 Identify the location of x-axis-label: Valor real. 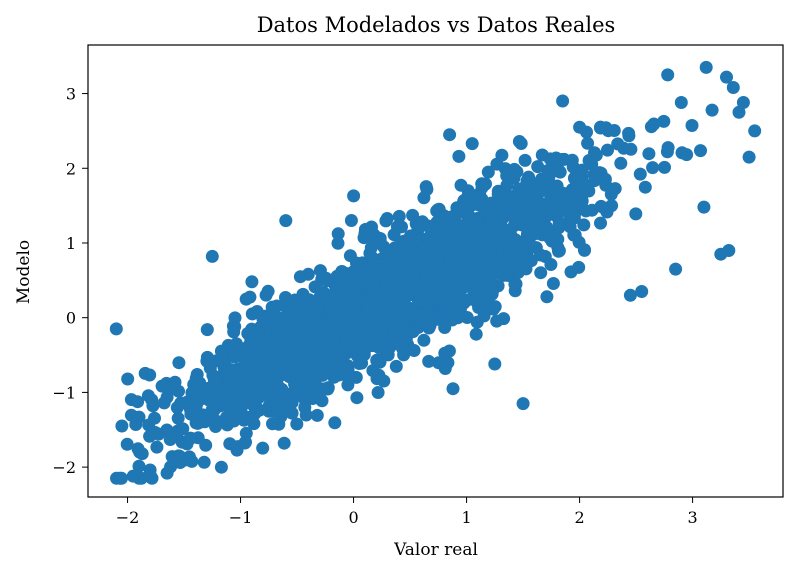
(435, 550).